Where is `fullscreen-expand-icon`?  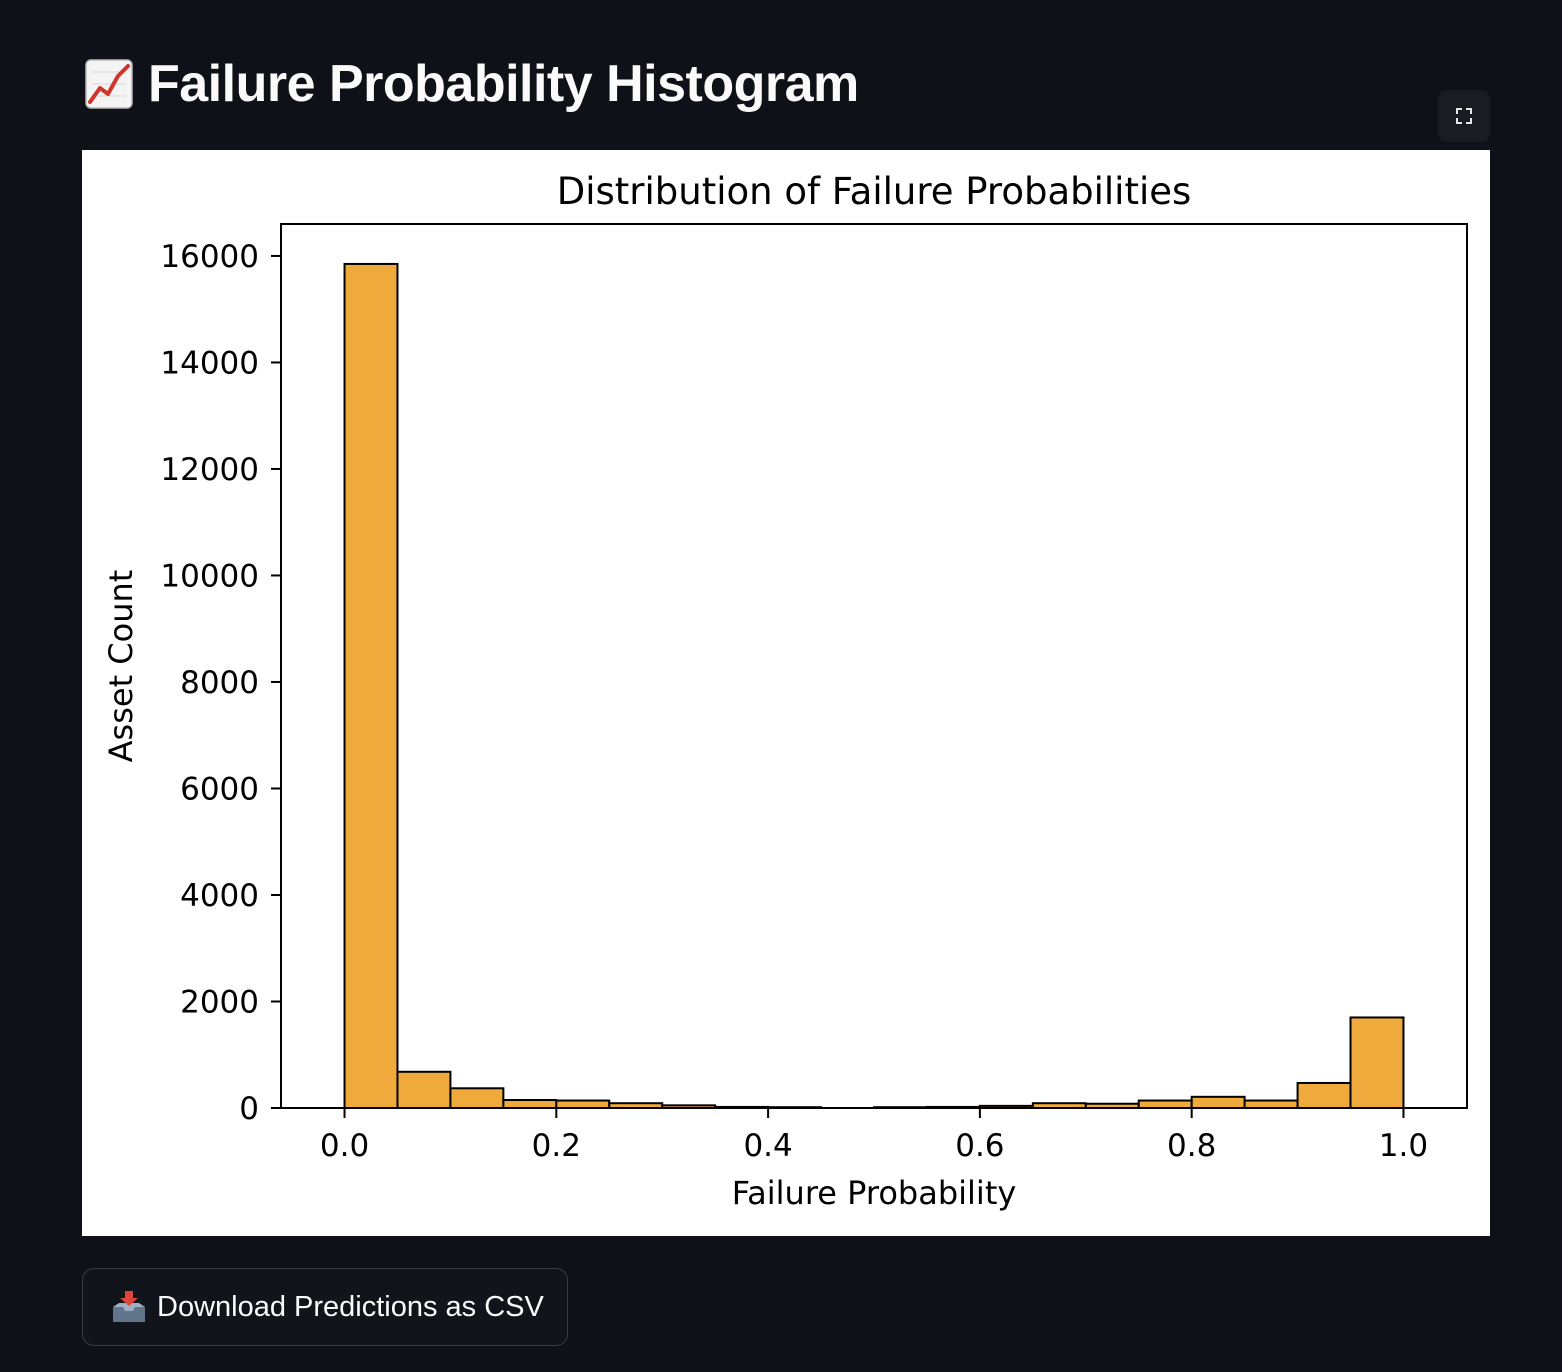 fullscreen-expand-icon is located at coordinates (1464, 116).